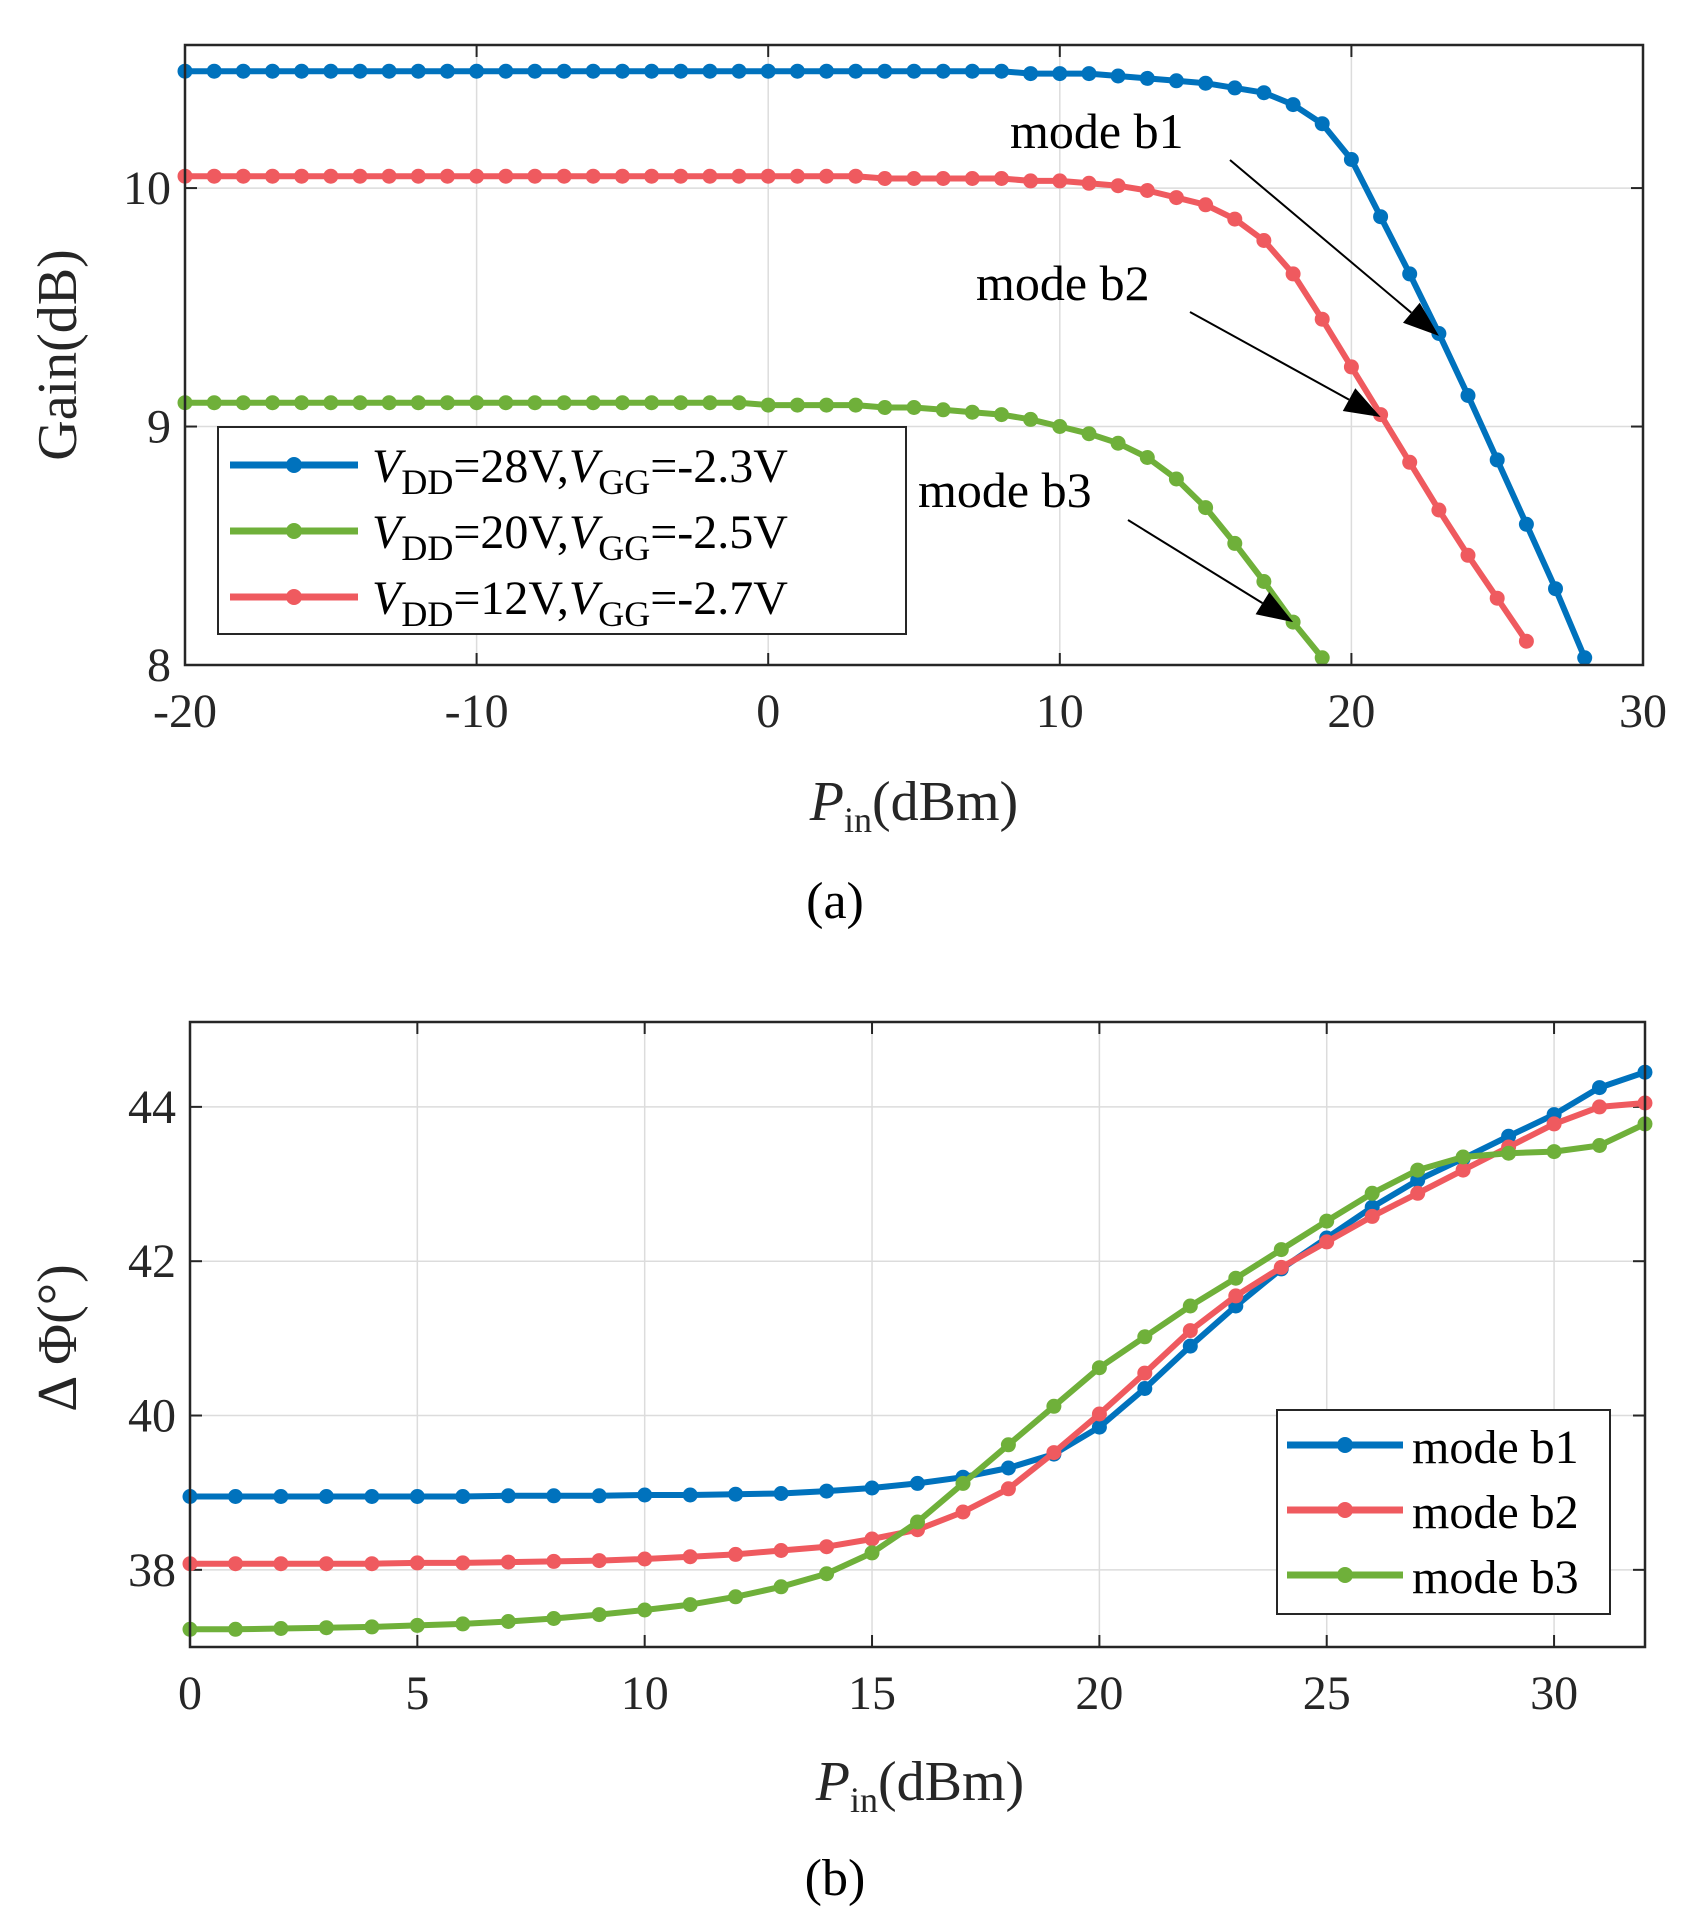 This screenshot has height=1932, width=1704. Describe the element at coordinates (477, 711) in the screenshot. I see `panel-a-xtick-label-10: -10` at that location.